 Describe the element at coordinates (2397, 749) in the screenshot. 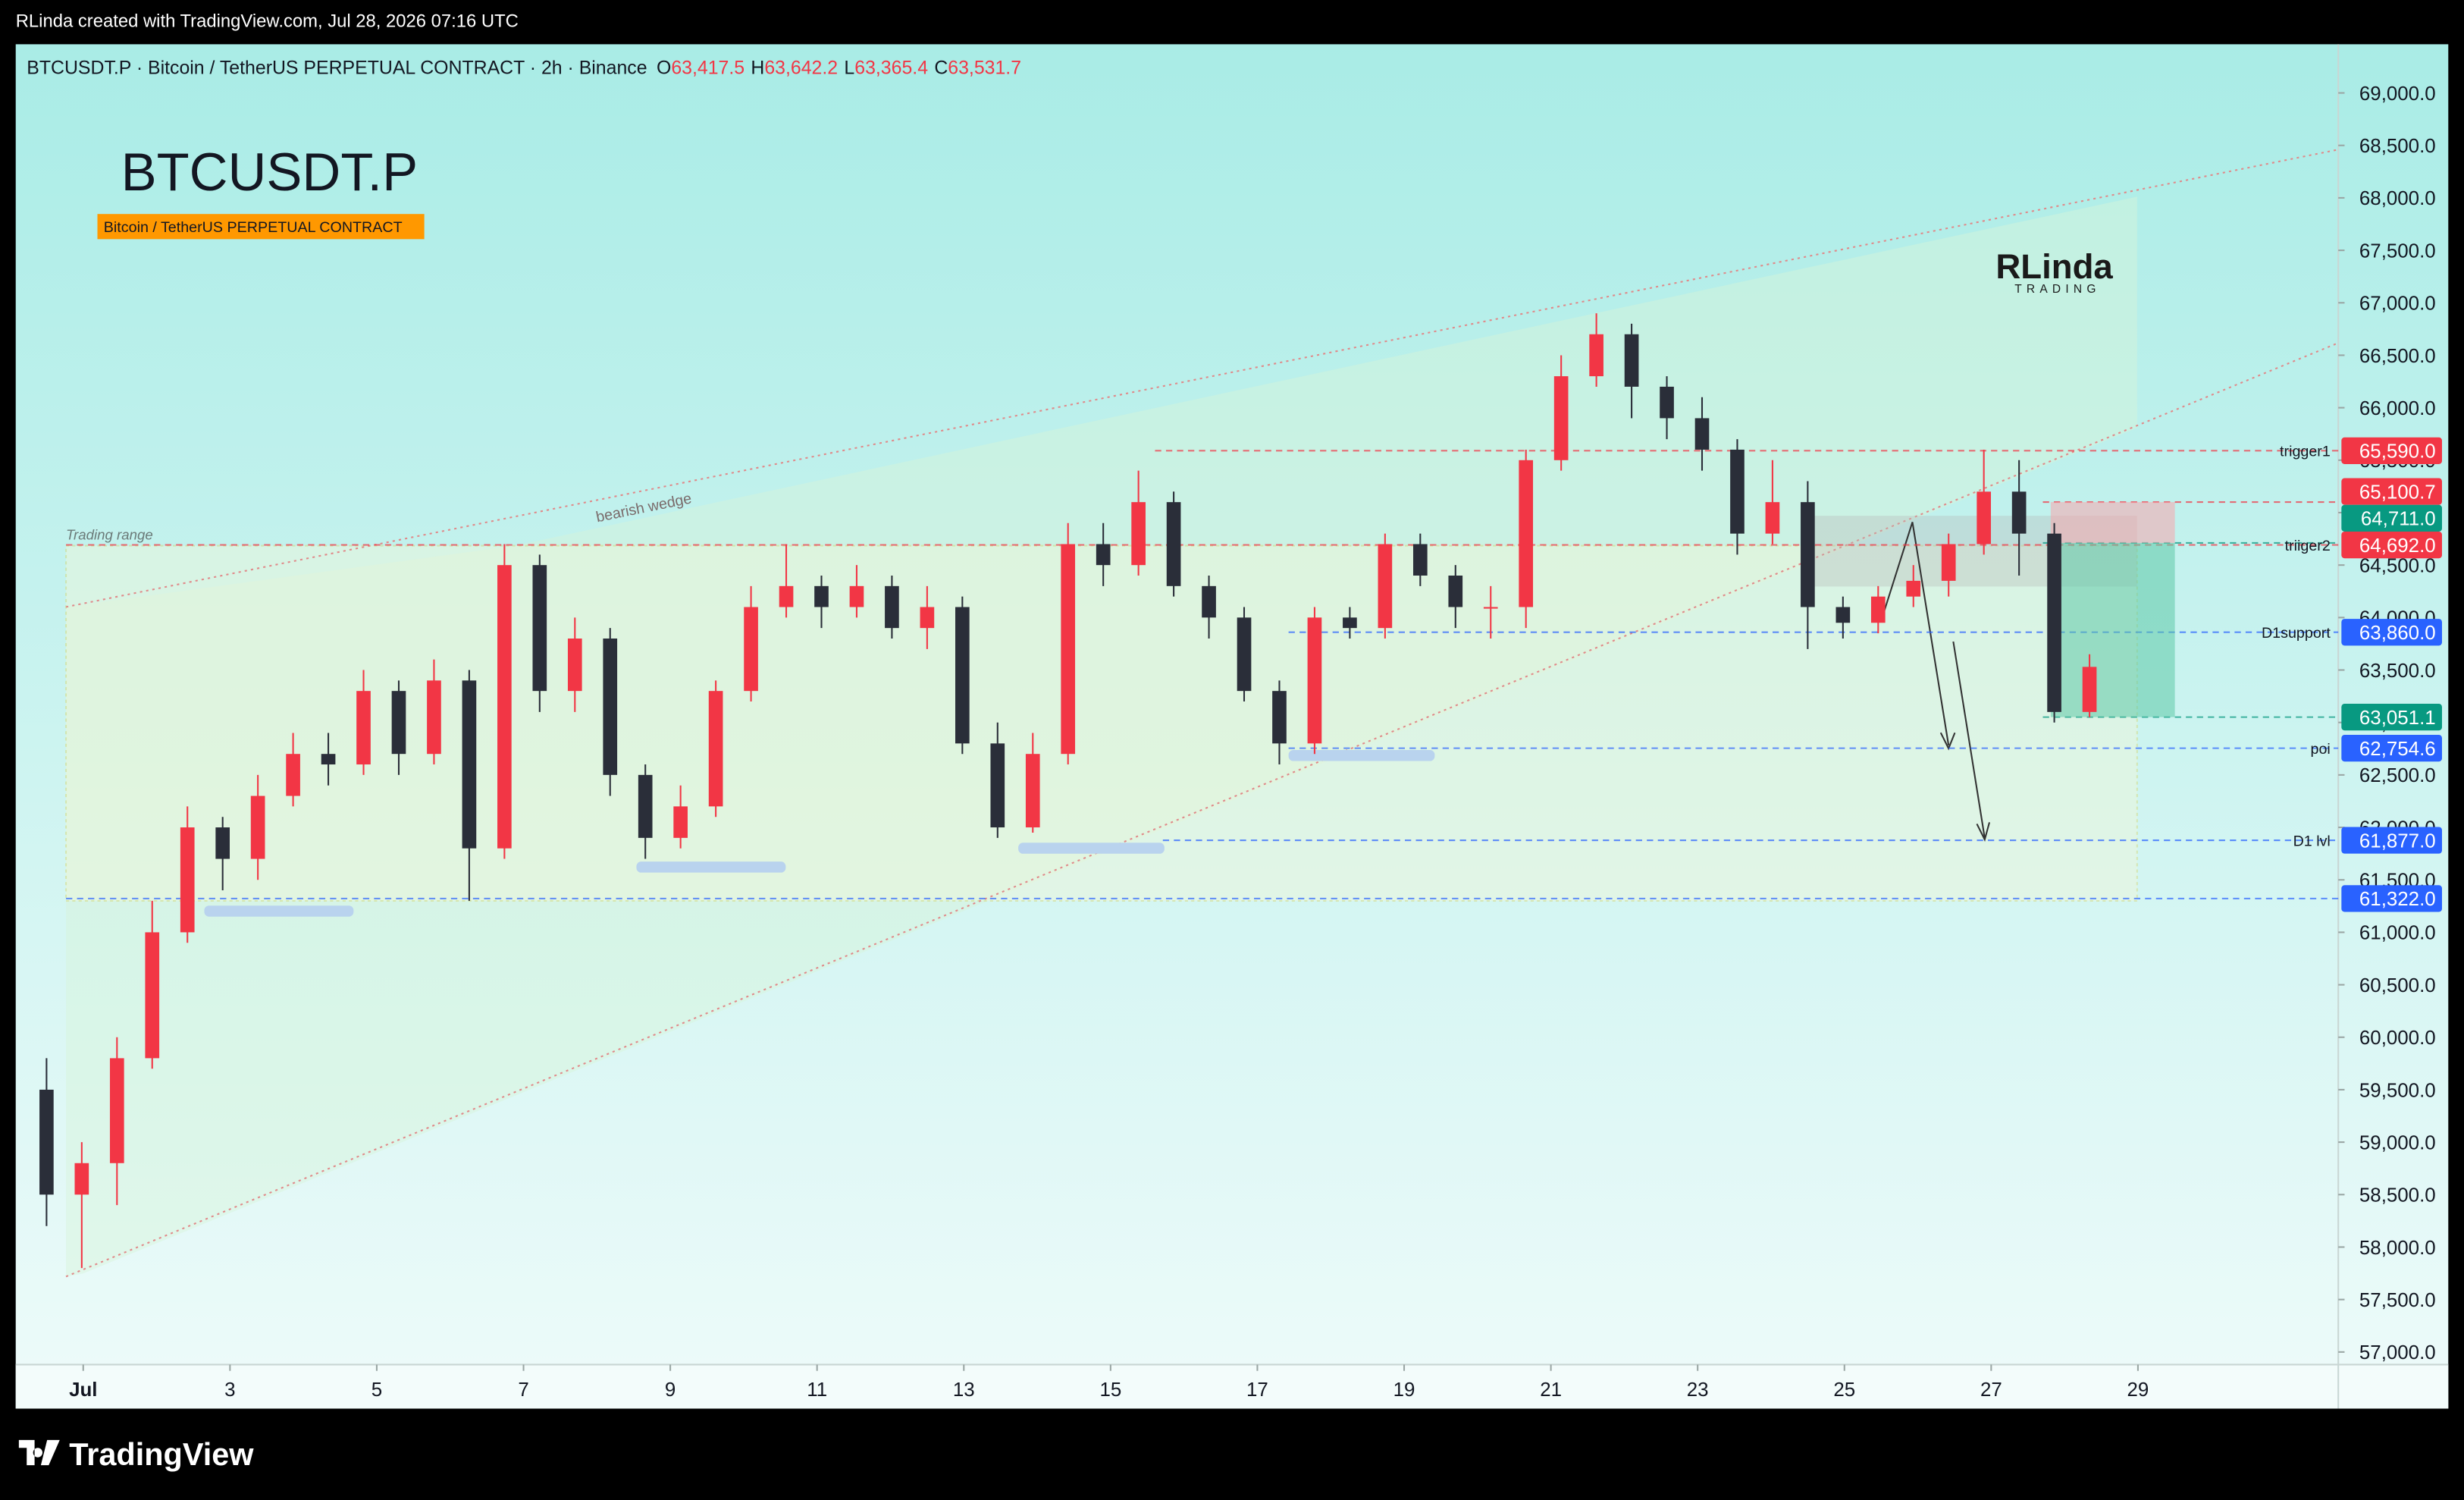

I see `level-price-label: 62,754.6` at that location.